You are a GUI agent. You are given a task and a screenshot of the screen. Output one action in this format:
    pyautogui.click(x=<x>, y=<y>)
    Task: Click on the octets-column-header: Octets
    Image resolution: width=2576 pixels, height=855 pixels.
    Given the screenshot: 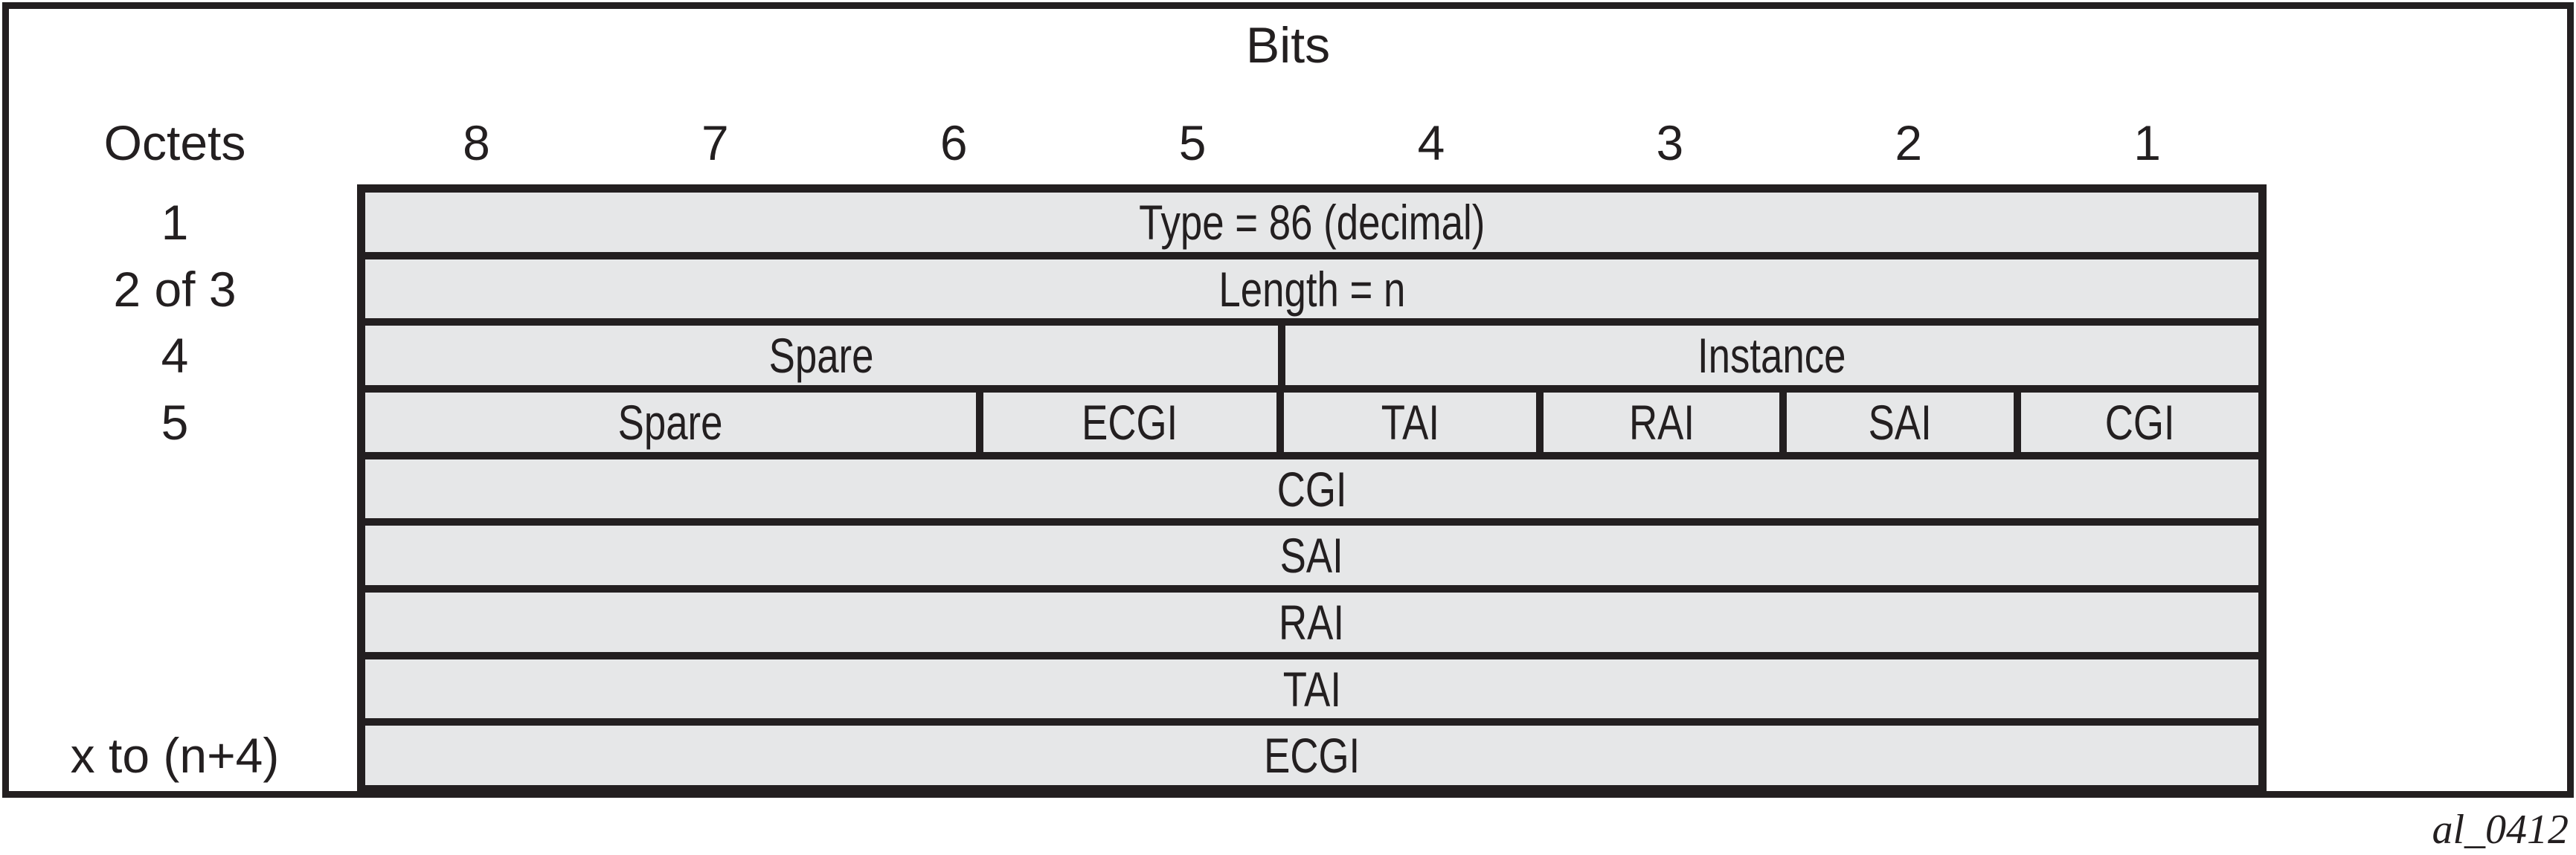 What is the action you would take?
    pyautogui.click(x=174, y=143)
    